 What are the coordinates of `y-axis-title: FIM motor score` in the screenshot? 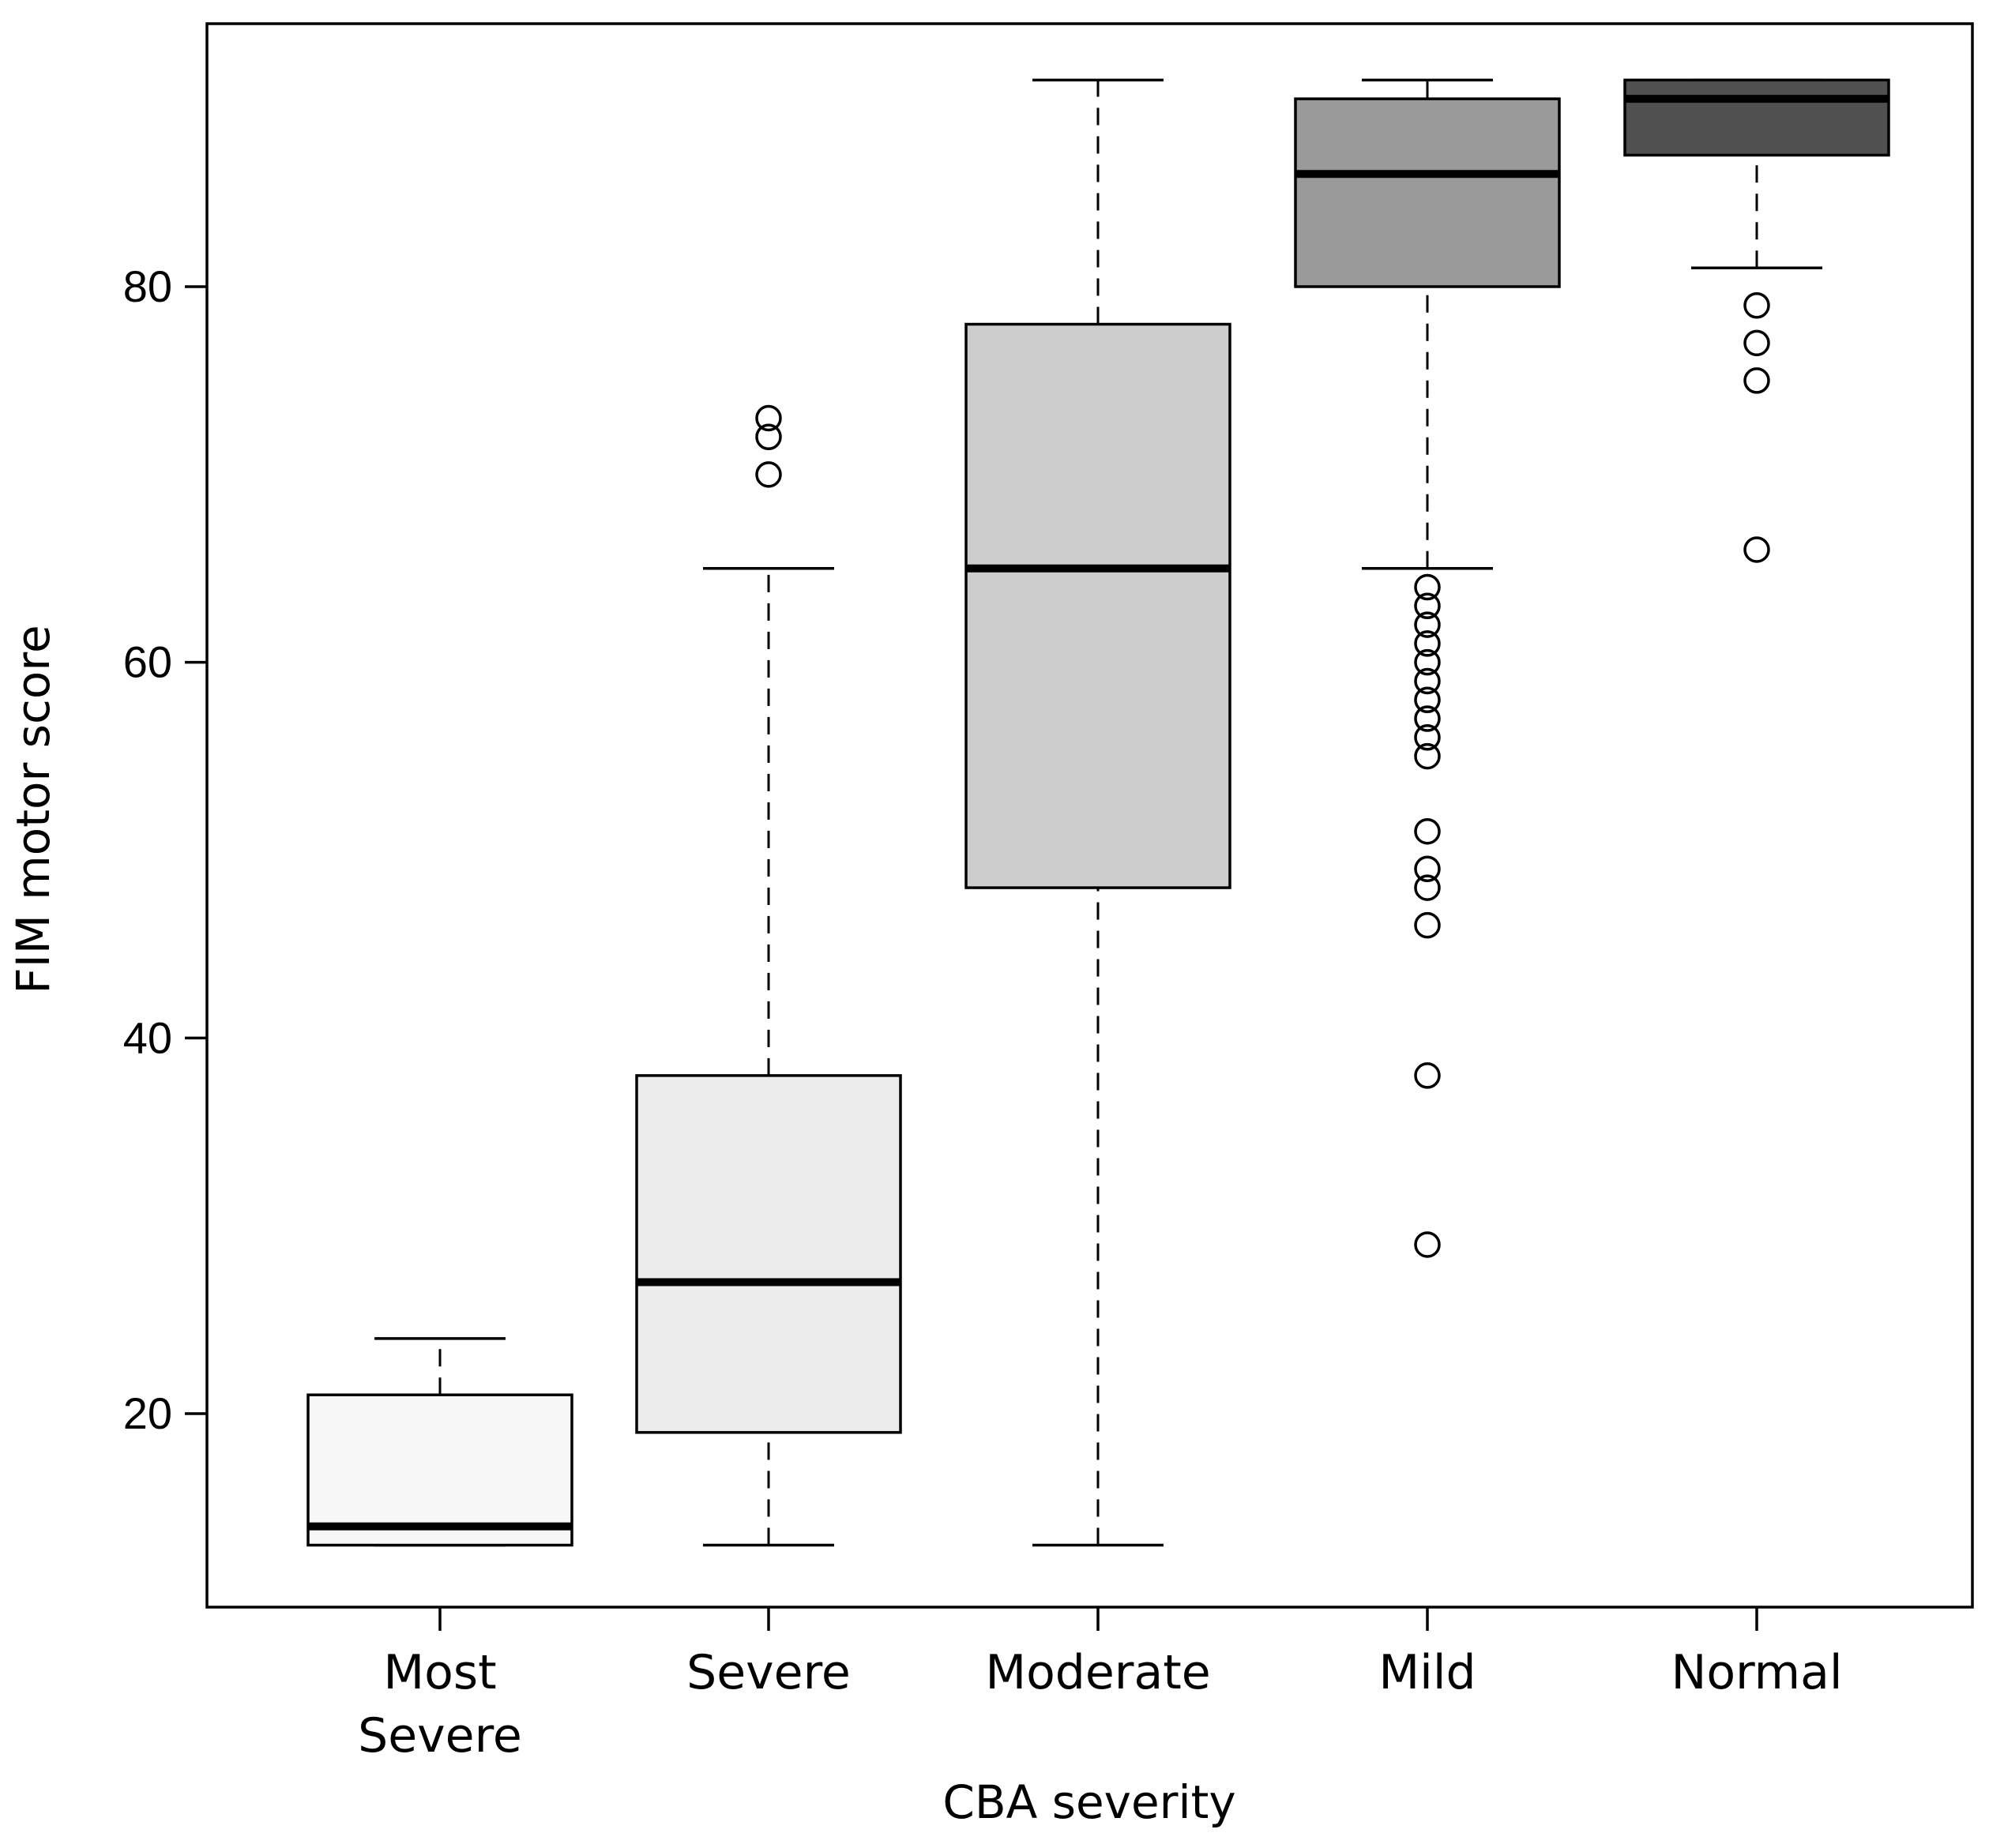 It's located at (33, 809).